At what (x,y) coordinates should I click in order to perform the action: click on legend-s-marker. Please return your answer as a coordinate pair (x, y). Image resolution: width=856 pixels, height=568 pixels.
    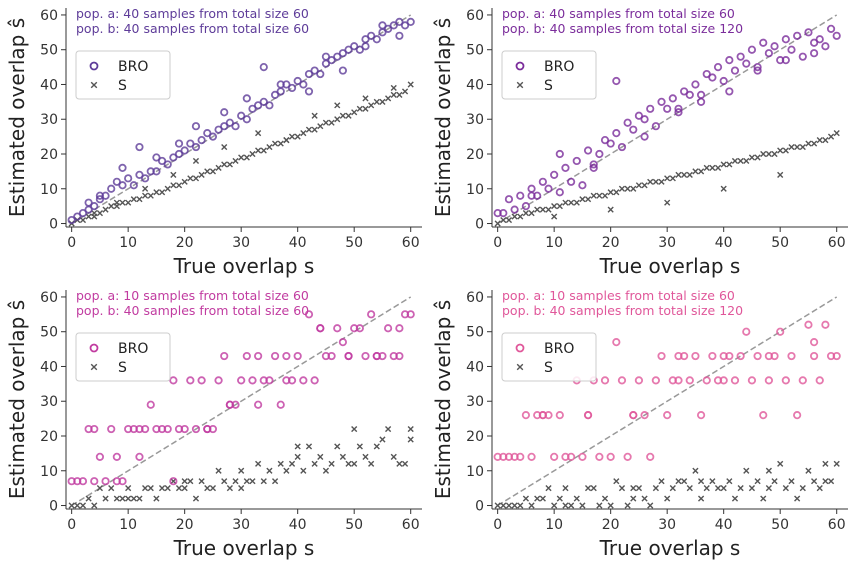
    Looking at the image, I should click on (94, 367).